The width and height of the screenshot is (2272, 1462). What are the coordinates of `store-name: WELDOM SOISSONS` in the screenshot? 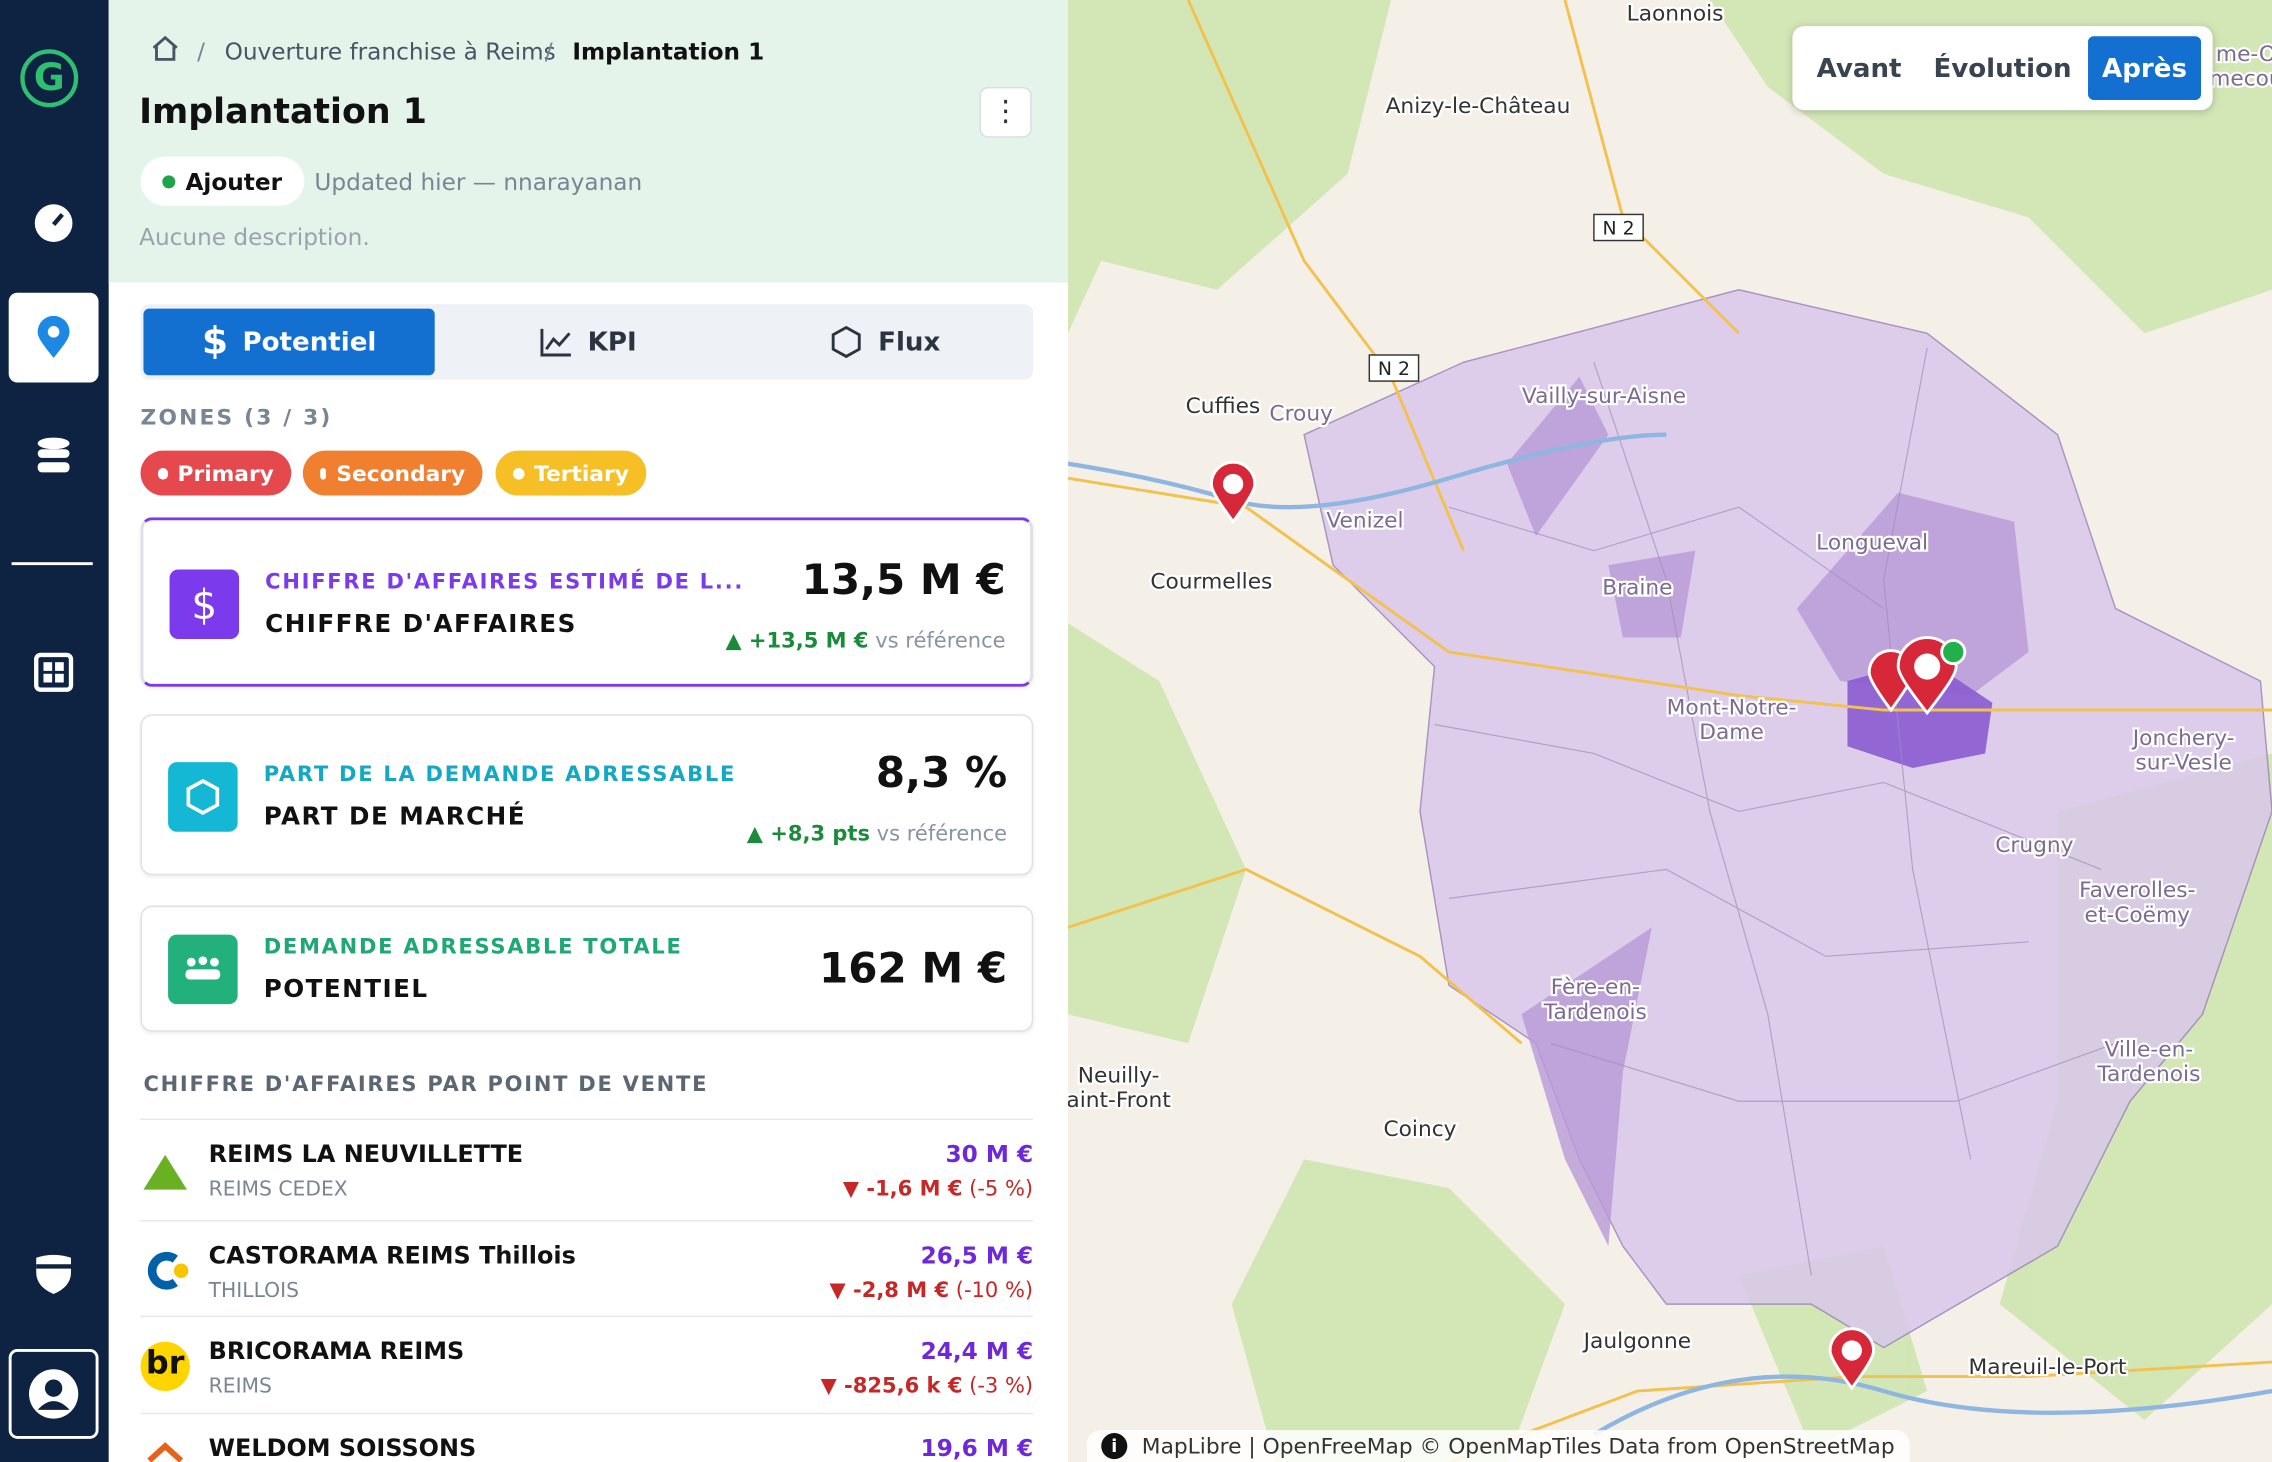 It's located at (342, 1448).